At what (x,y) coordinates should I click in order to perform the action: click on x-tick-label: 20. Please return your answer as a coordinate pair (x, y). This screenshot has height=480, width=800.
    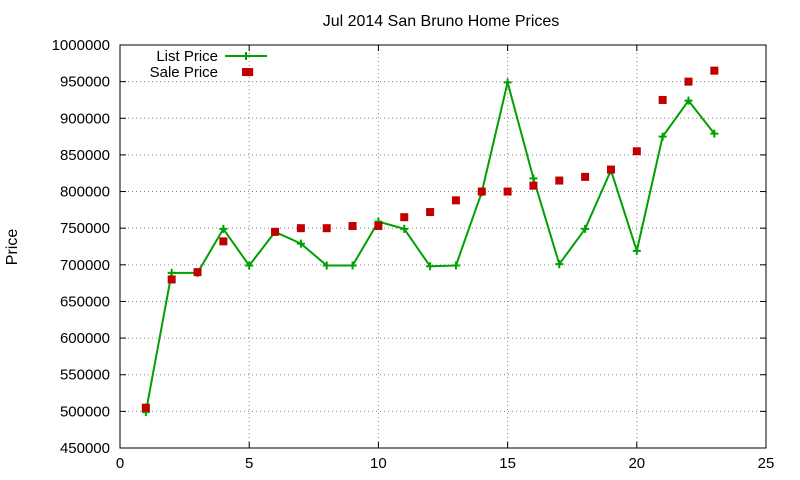
    Looking at the image, I should click on (636, 463).